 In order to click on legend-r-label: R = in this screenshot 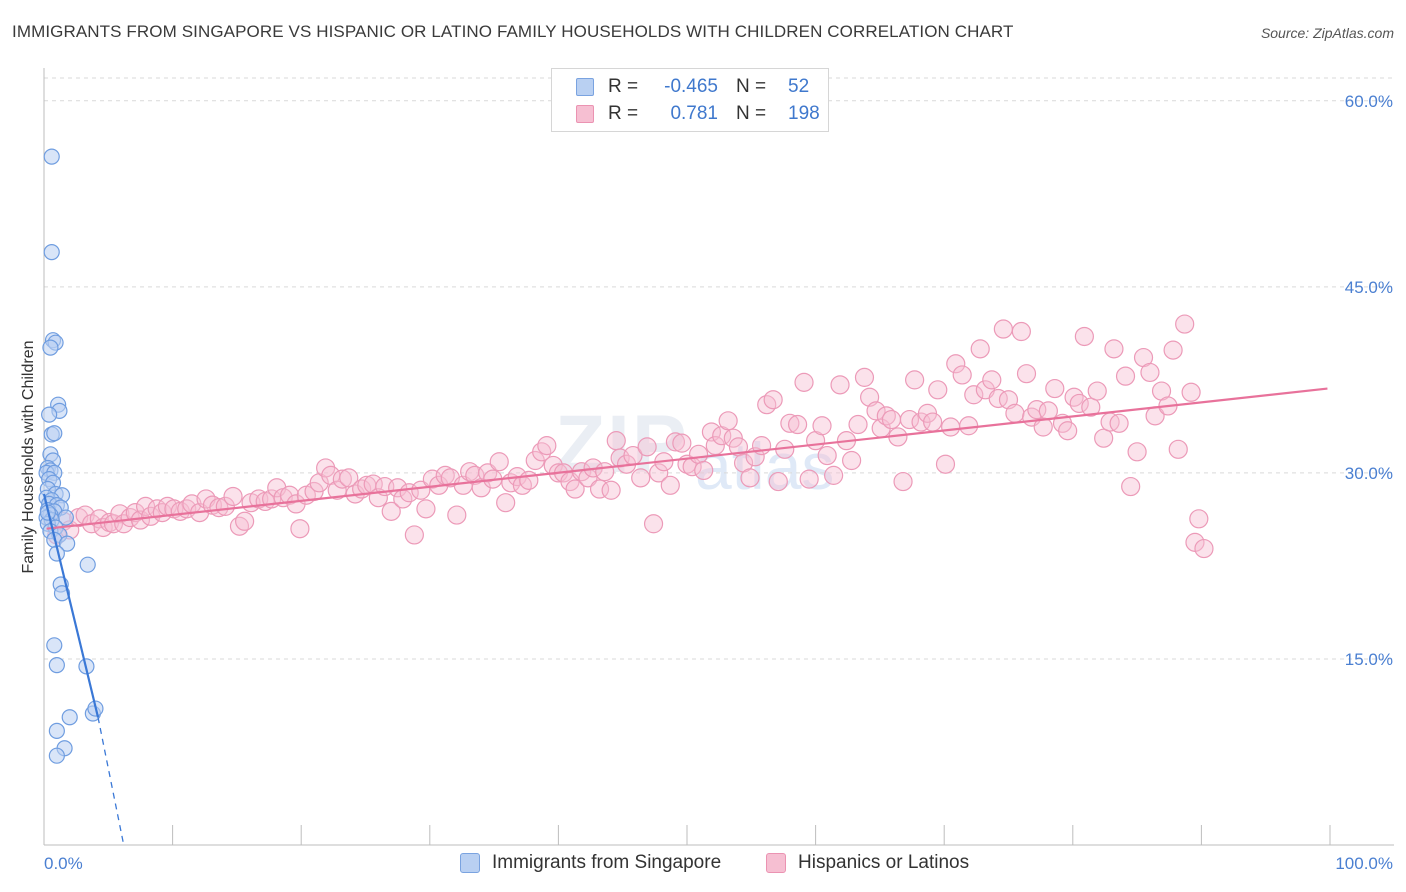, I will do `click(623, 113)`.